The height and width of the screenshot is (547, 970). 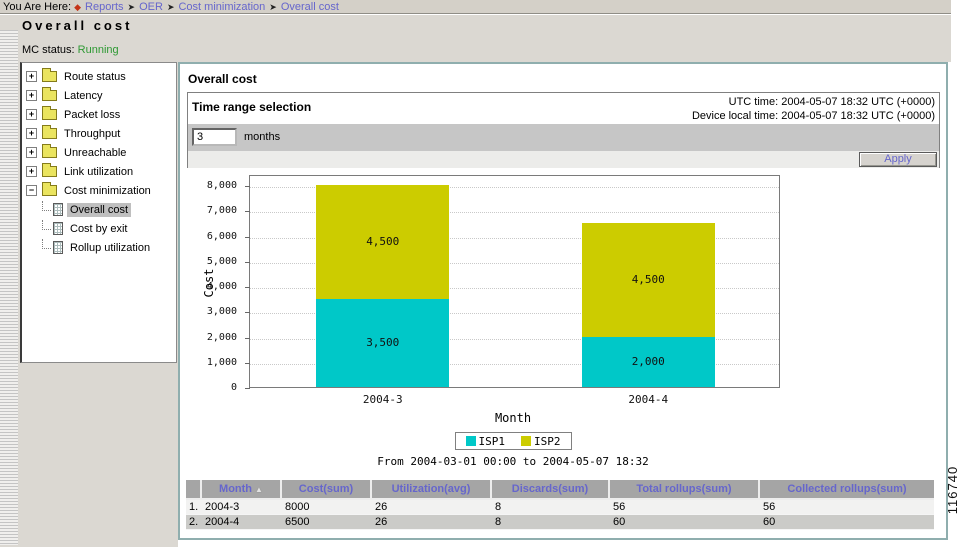 I want to click on tree-item-link-utilization: + Link utilization, so click(x=99, y=171).